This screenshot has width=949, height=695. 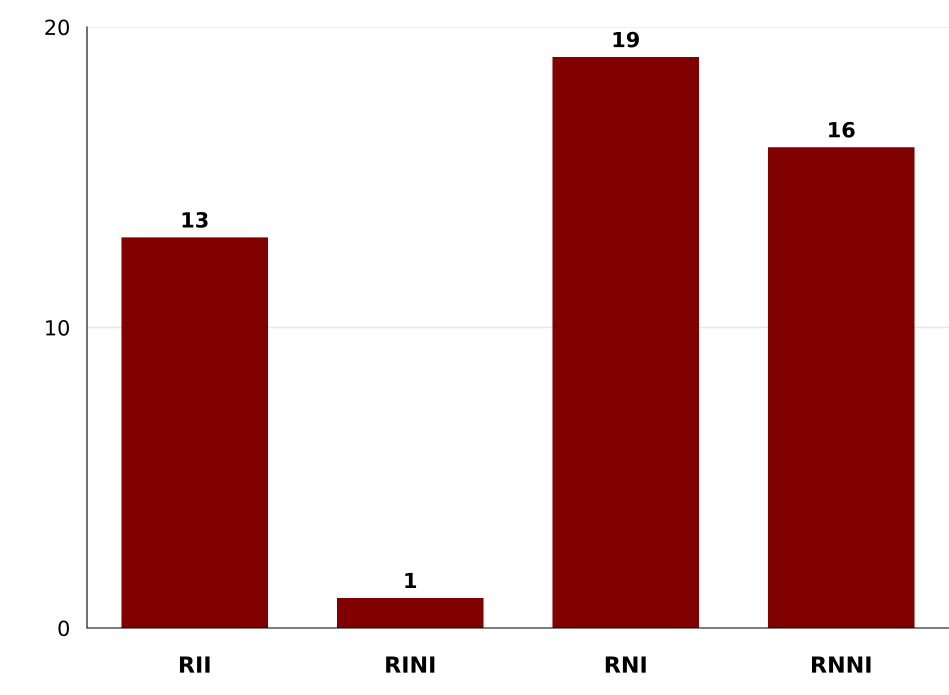 What do you see at coordinates (57, 328) in the screenshot?
I see `y-tick-label: 10` at bounding box center [57, 328].